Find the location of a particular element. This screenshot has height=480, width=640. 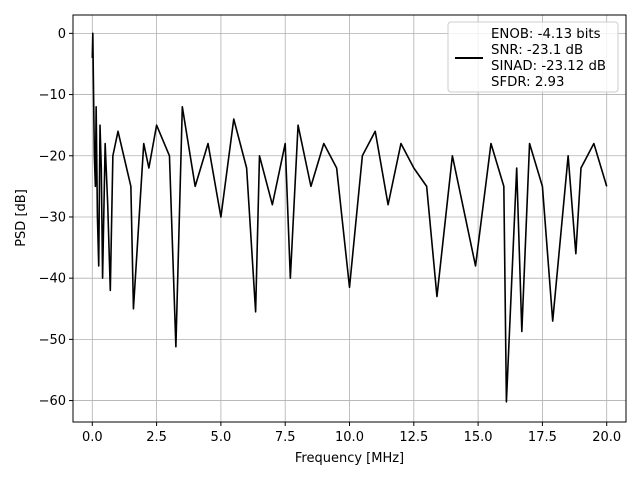

x-tick-label: 5.0 is located at coordinates (221, 437).